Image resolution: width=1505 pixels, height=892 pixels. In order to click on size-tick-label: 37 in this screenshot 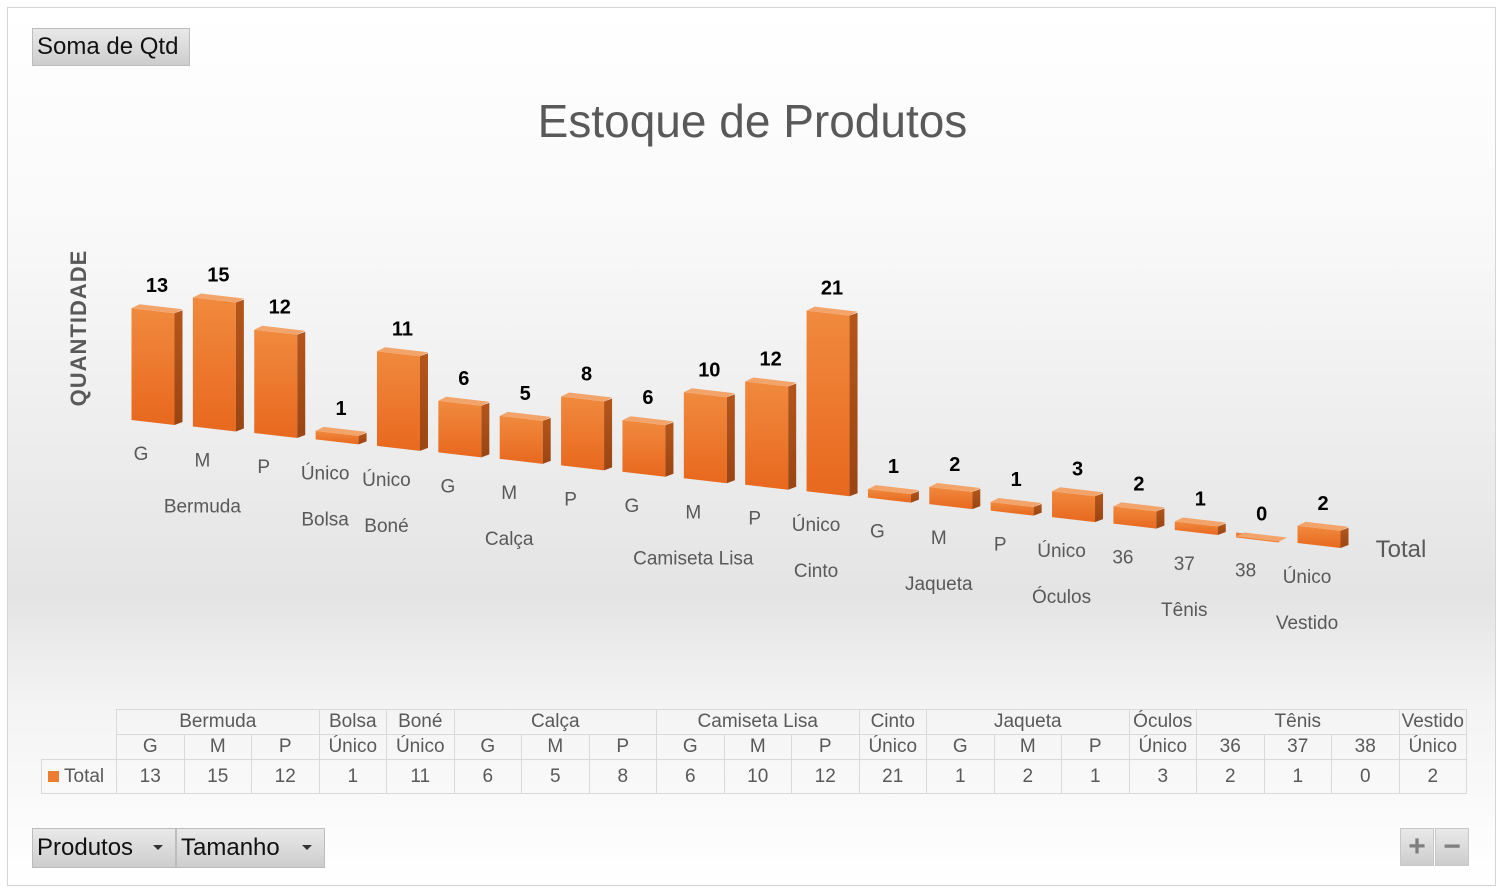, I will do `click(1184, 564)`.